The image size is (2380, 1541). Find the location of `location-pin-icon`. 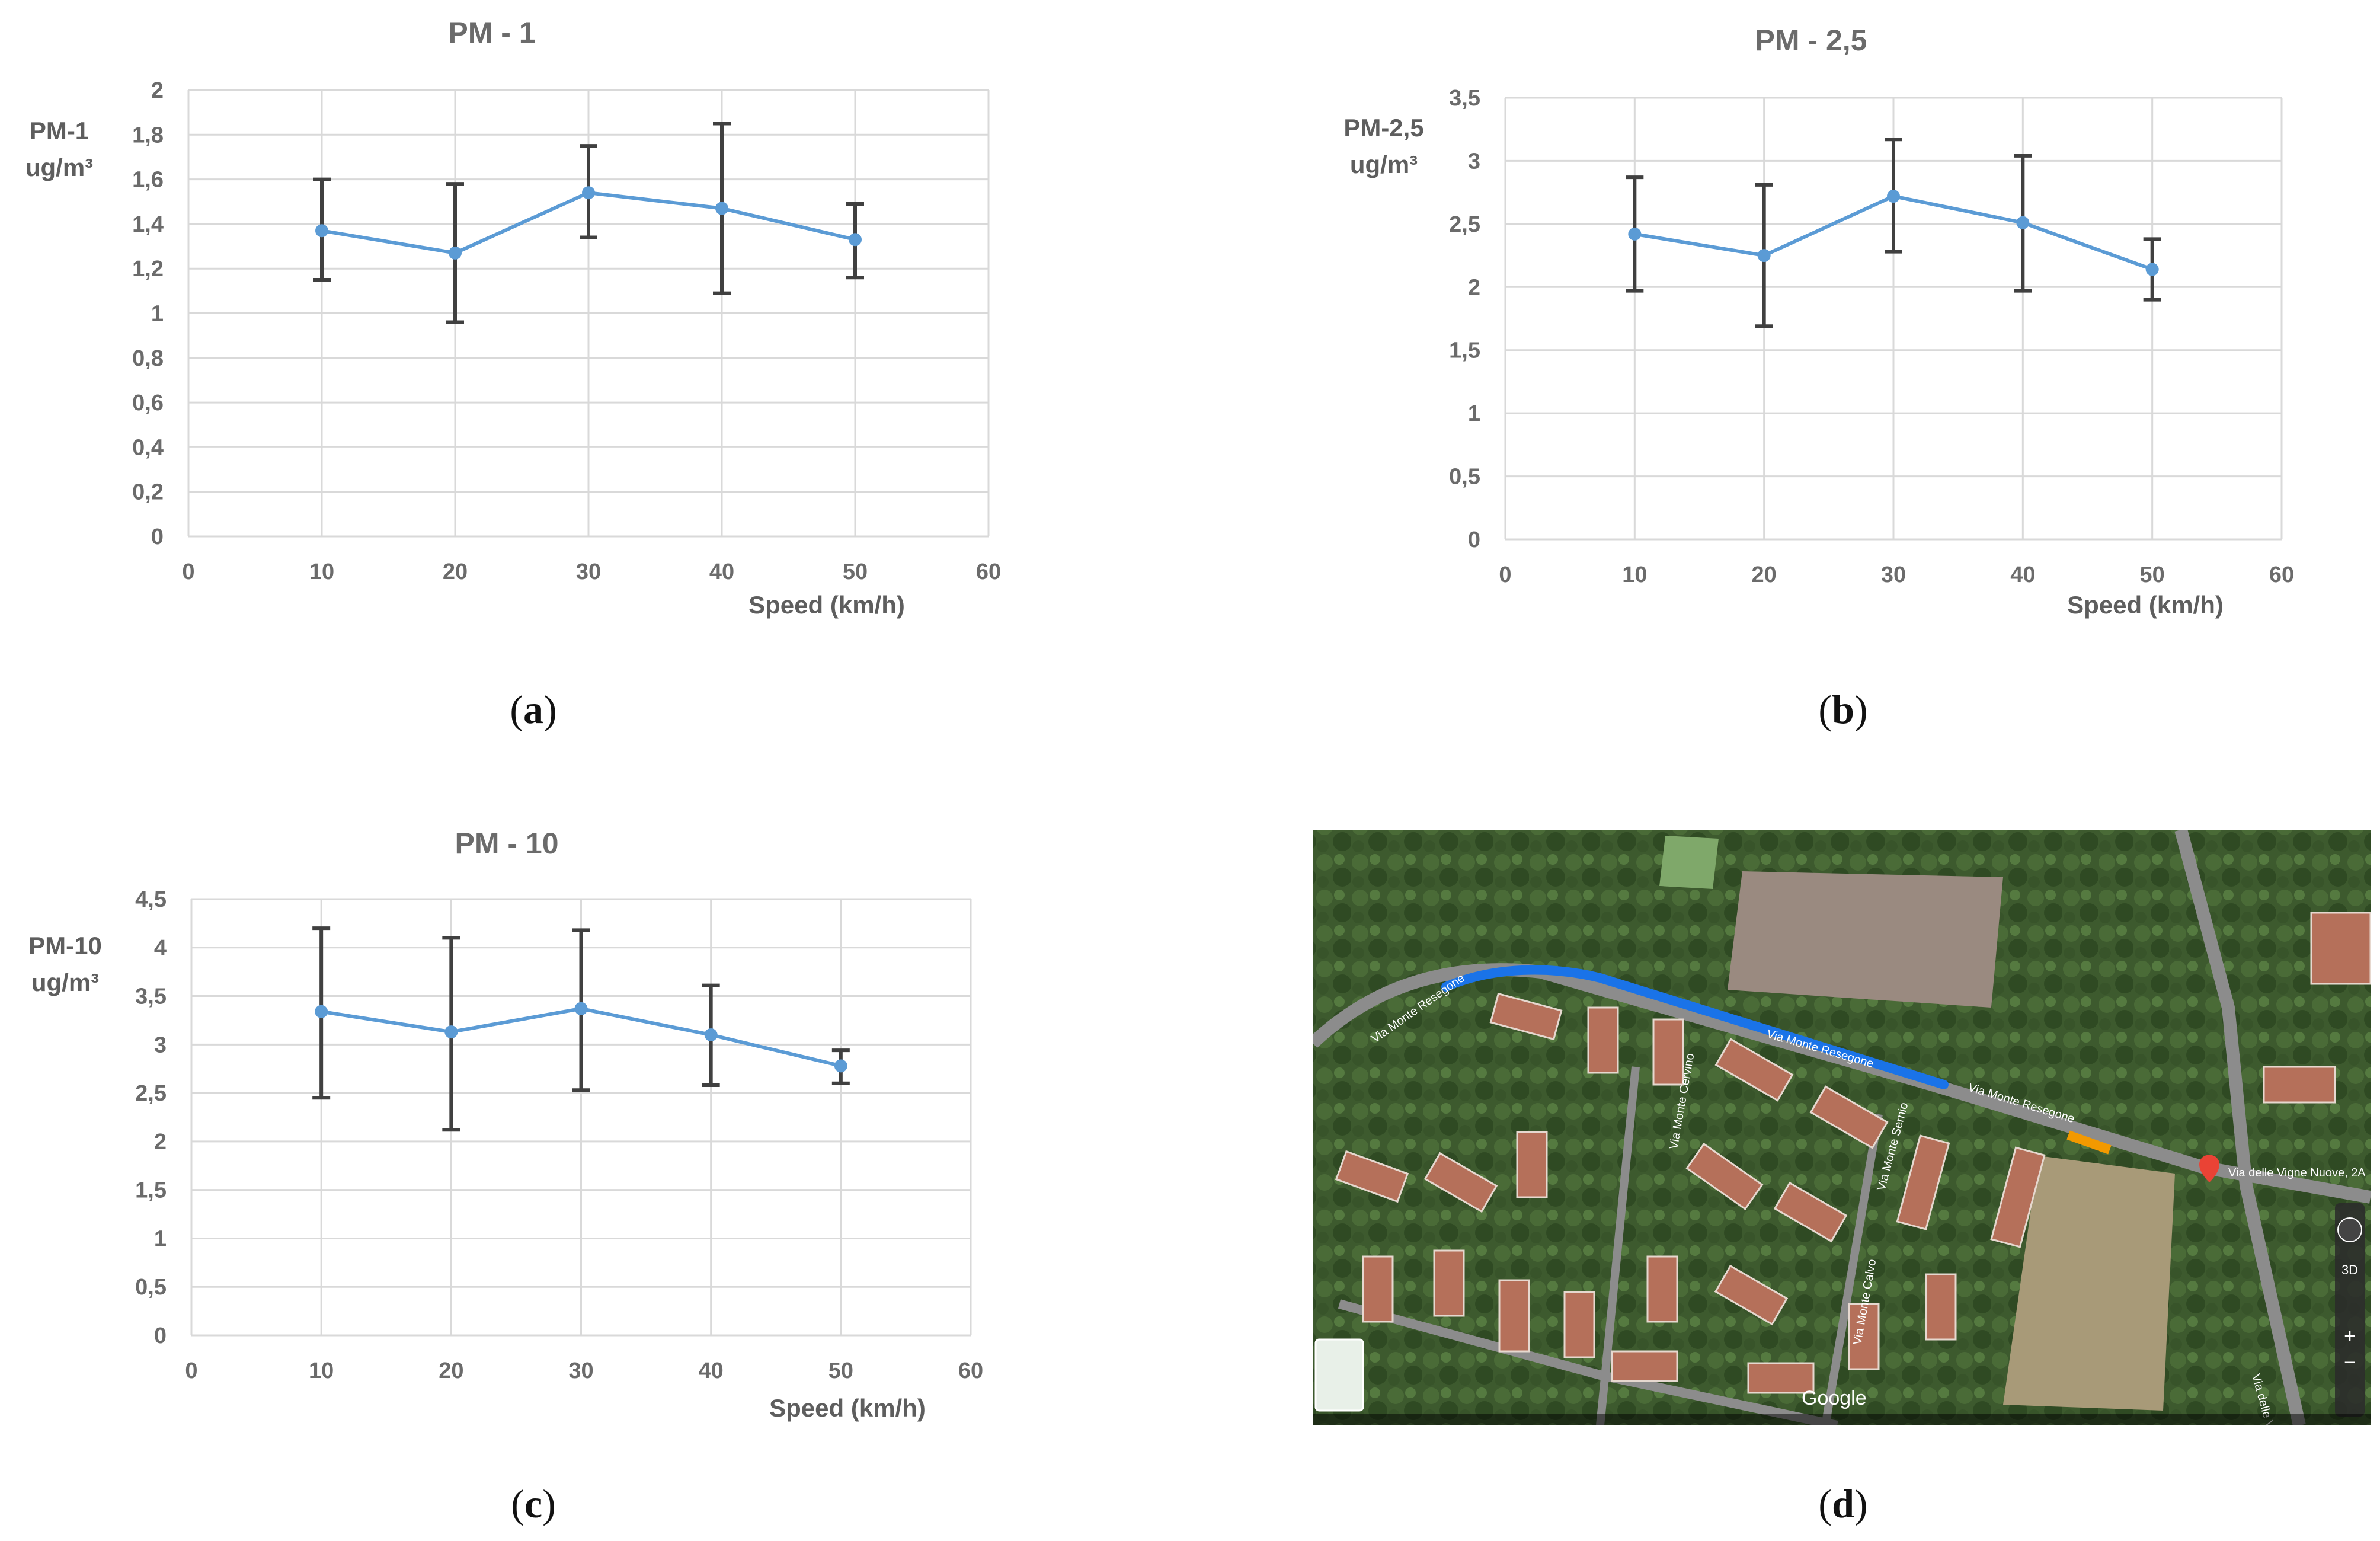

location-pin-icon is located at coordinates (2209, 1169).